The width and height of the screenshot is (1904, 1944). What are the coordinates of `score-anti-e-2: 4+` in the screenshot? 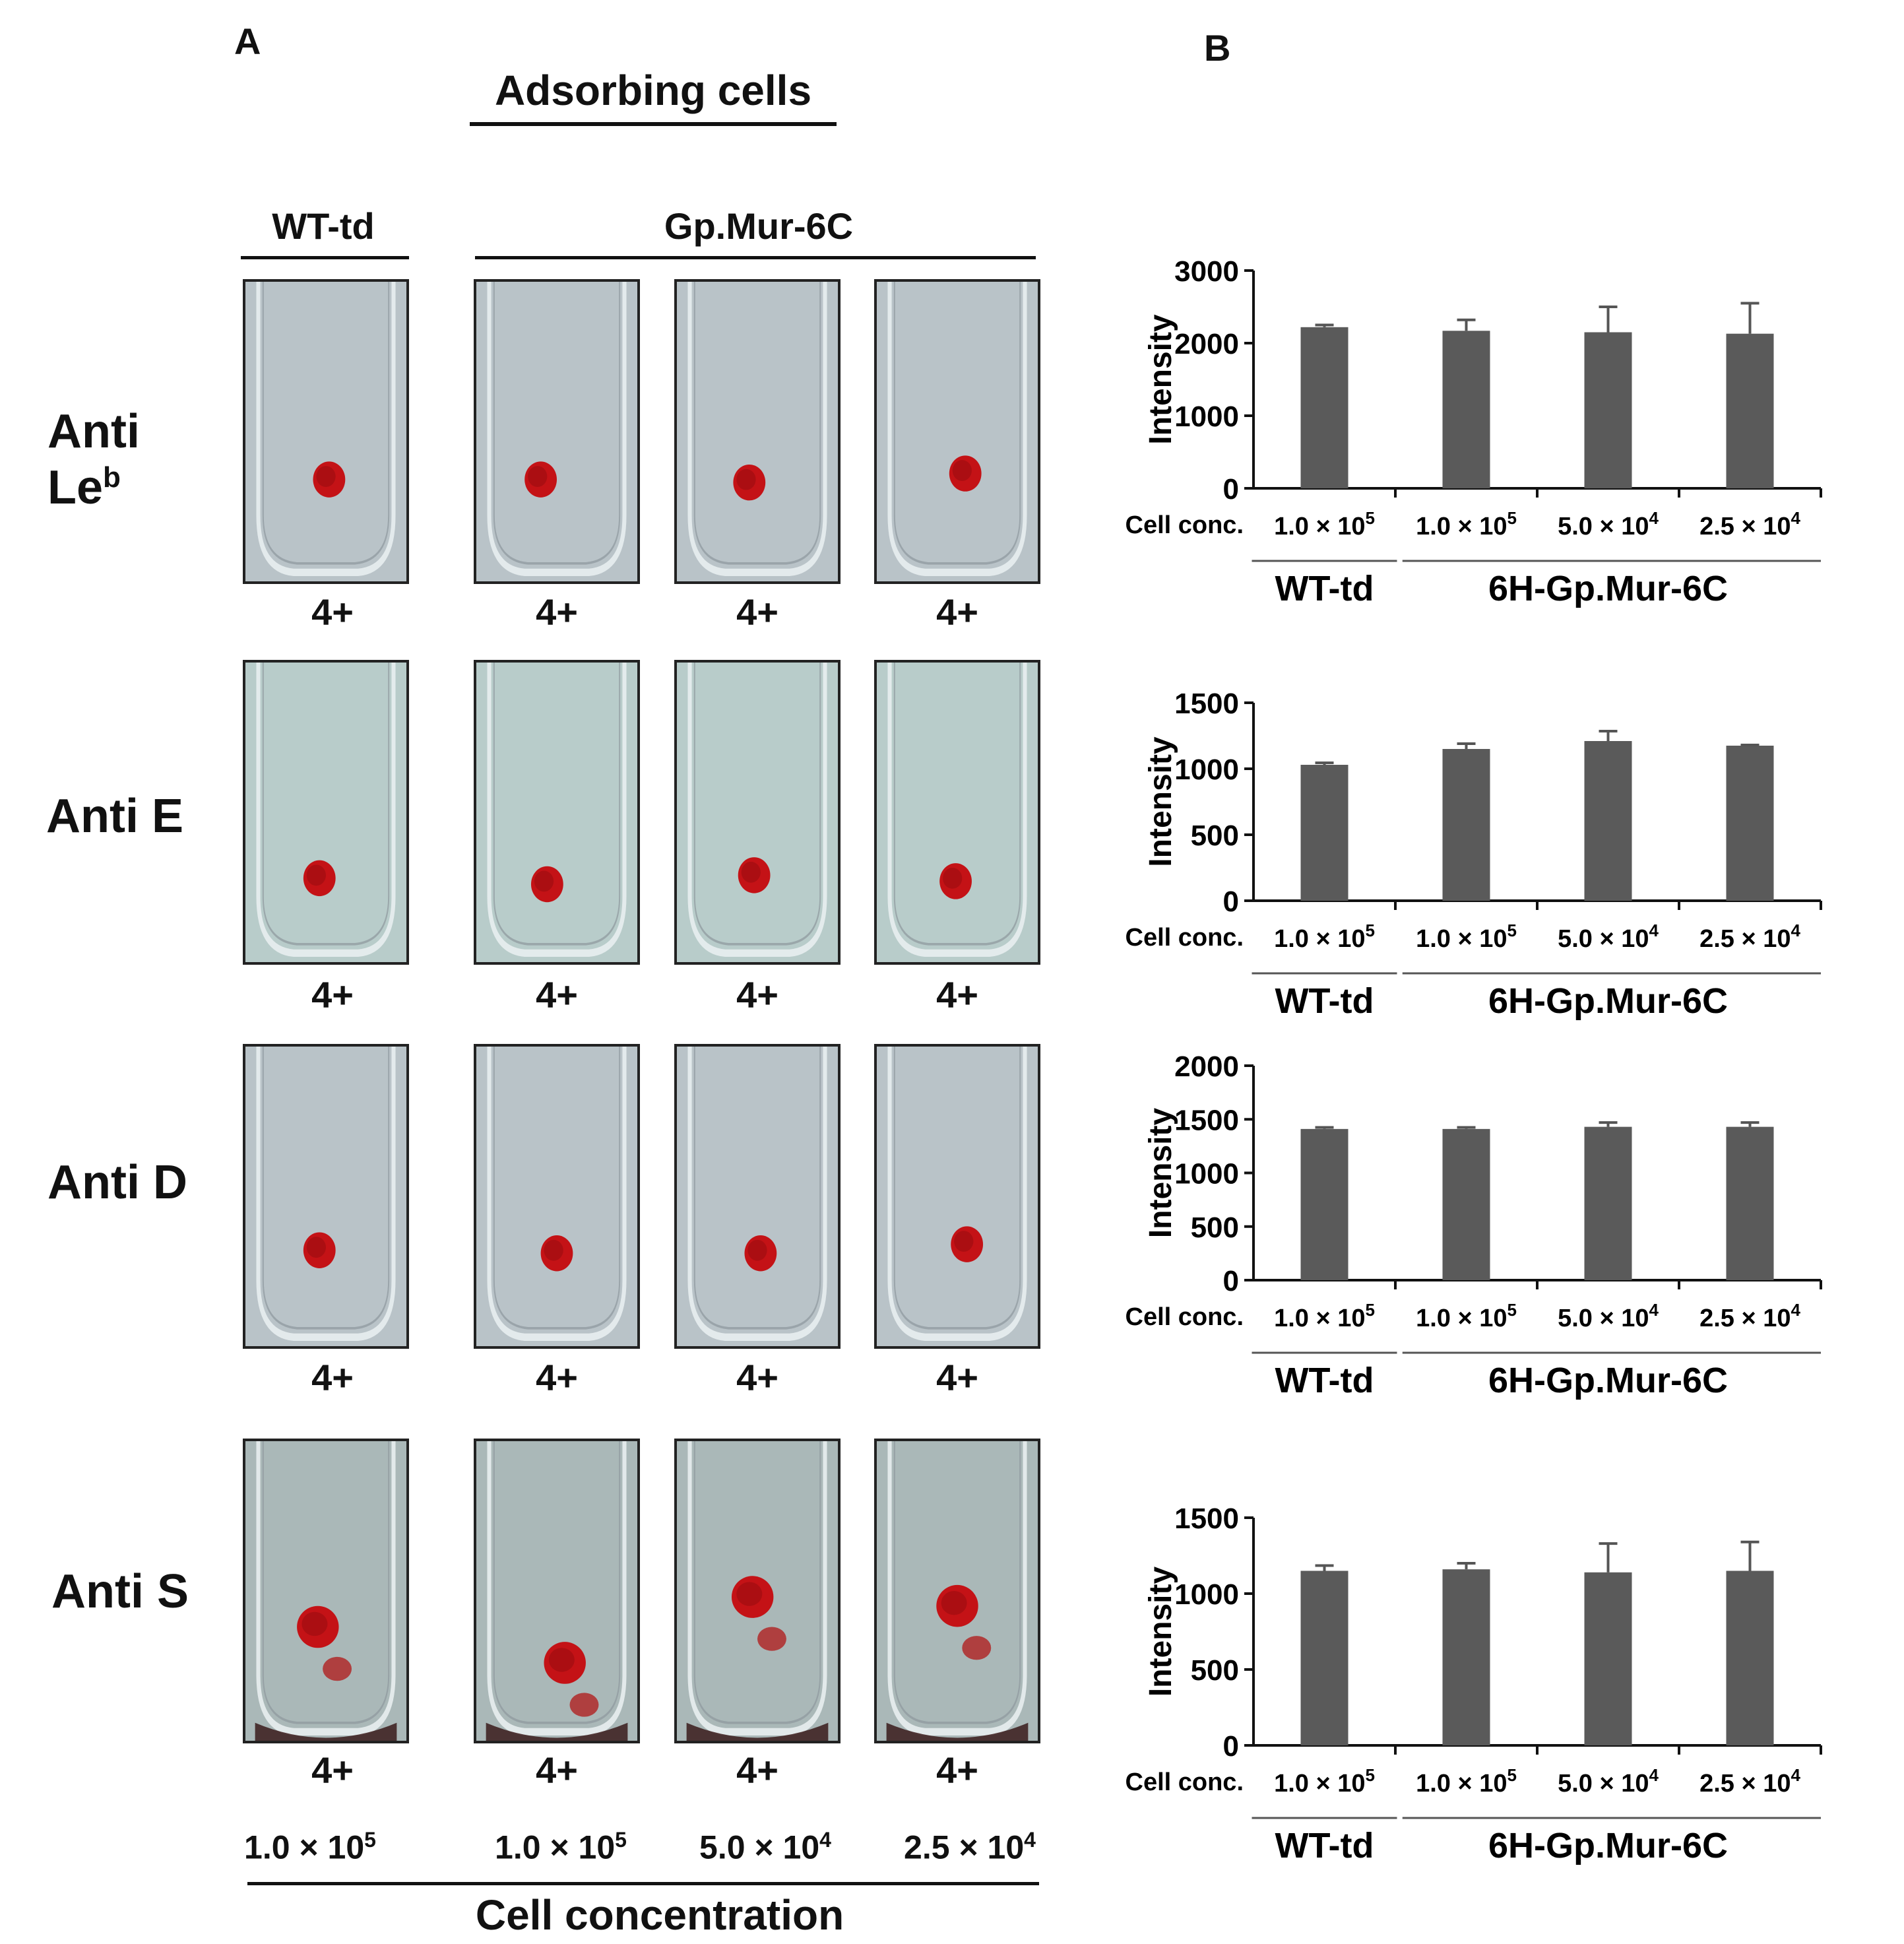 It's located at (557, 995).